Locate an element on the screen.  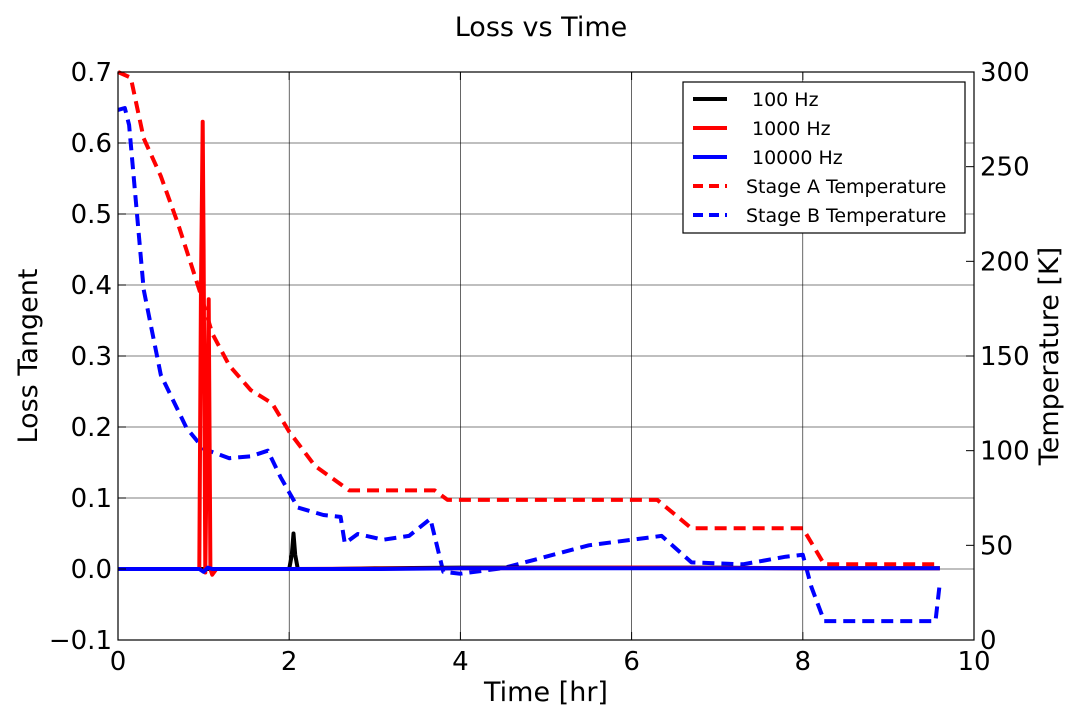
legend-label: Stage A Temperature is located at coordinates (846, 187).